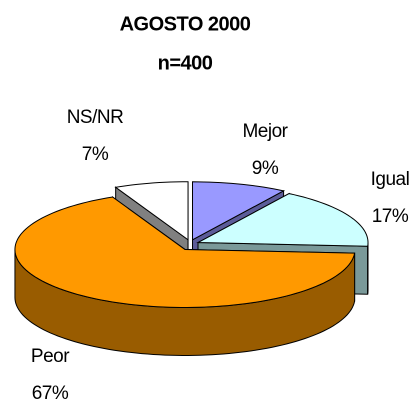 The width and height of the screenshot is (415, 408). What do you see at coordinates (390, 216) in the screenshot?
I see `slice-value-label: 17%` at bounding box center [390, 216].